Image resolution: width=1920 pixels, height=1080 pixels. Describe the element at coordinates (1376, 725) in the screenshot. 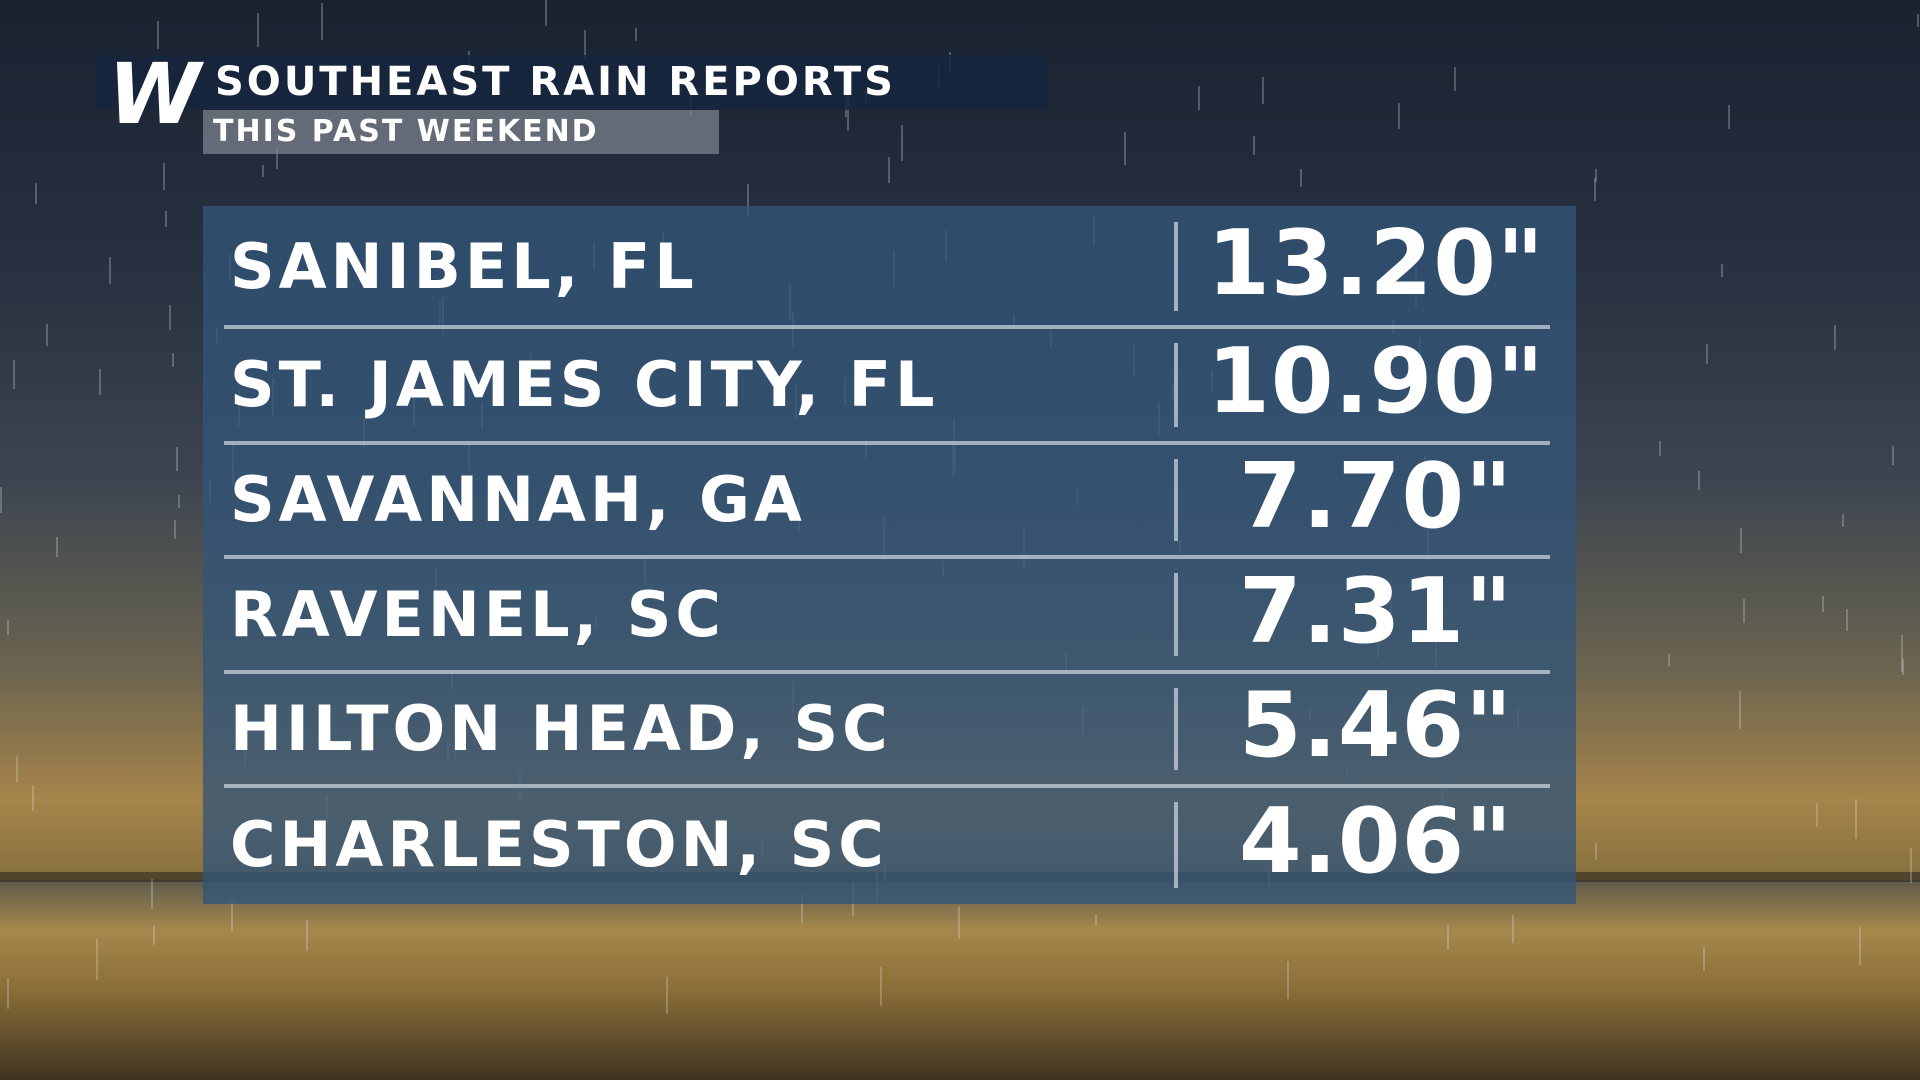

I see `rainfall: 5.46"` at that location.